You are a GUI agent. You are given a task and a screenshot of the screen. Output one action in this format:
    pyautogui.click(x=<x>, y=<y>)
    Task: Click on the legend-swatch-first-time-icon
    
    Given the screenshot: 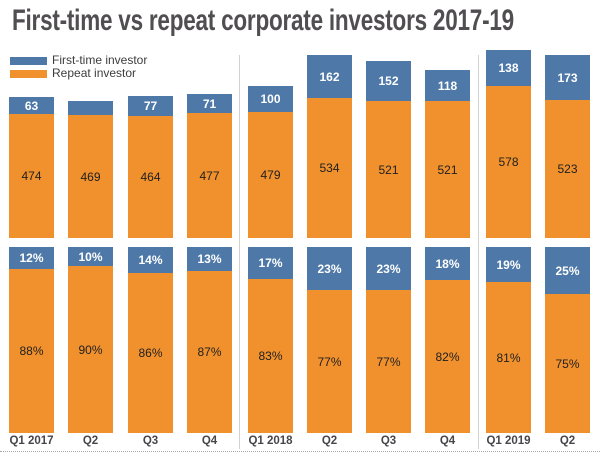 What is the action you would take?
    pyautogui.click(x=28, y=60)
    